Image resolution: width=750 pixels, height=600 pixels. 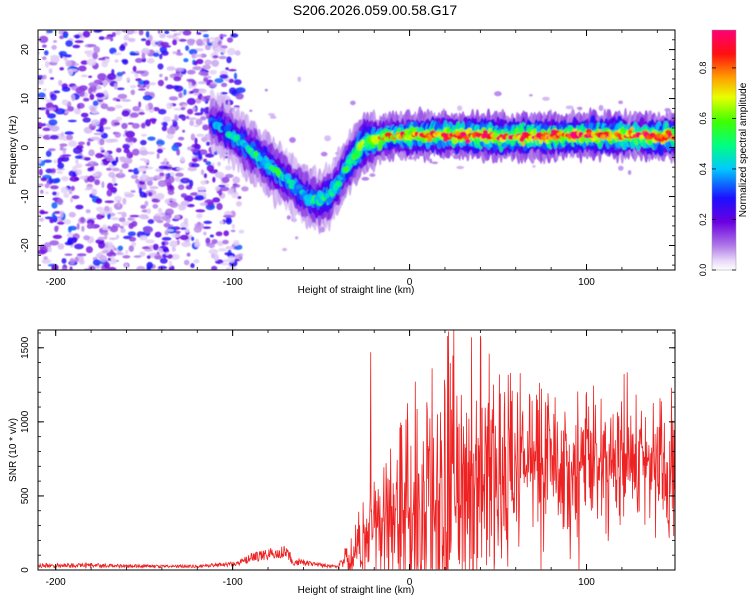 I want to click on y-tick-label: 0, so click(x=25, y=570).